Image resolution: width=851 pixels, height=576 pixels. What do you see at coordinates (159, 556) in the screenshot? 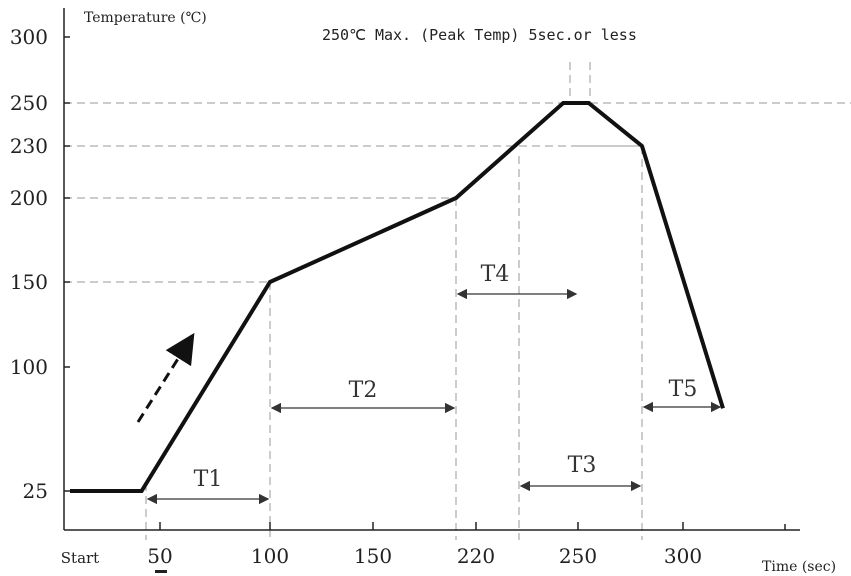
I see `x-tick-label-50: 50` at bounding box center [159, 556].